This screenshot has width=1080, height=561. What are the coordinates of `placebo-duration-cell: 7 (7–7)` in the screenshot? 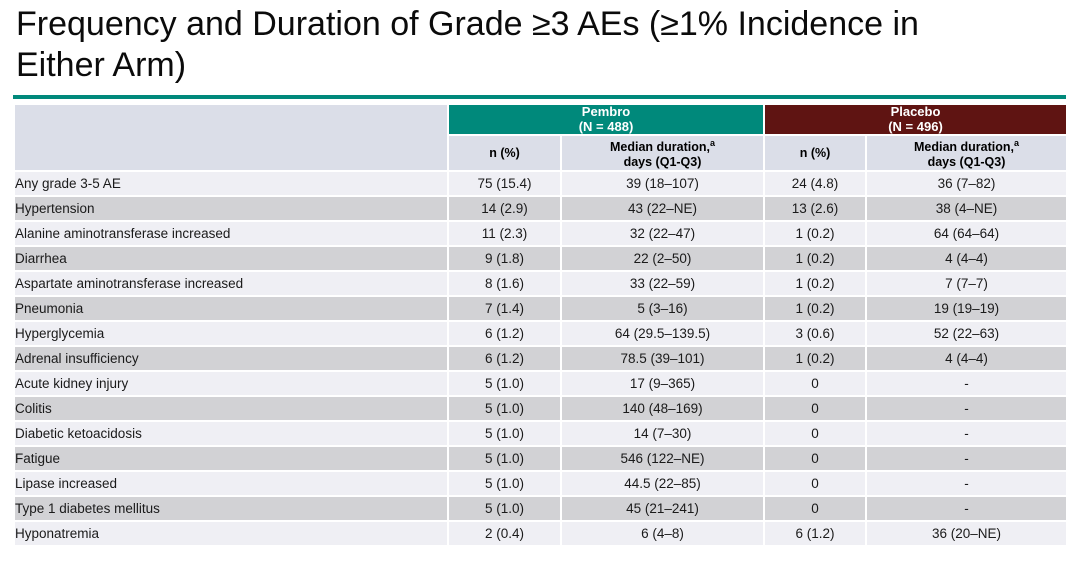 It's located at (966, 284).